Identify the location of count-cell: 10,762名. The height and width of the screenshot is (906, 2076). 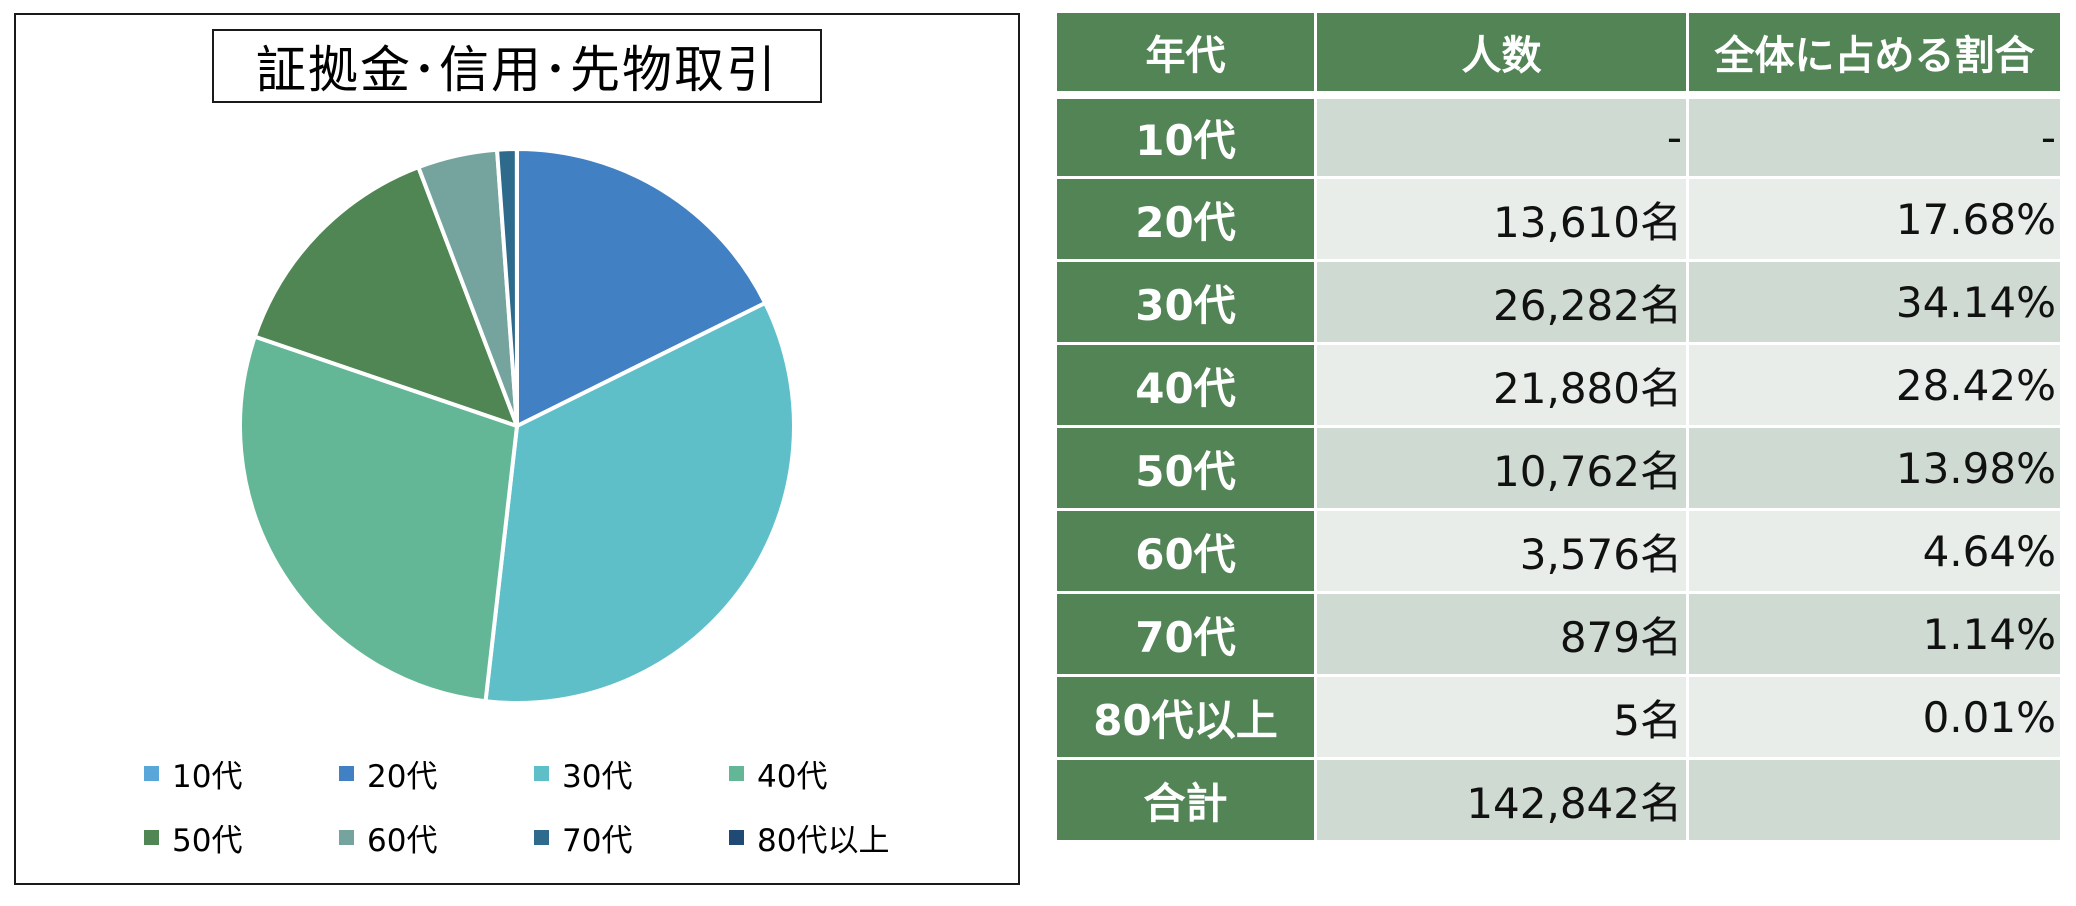
(1501, 468).